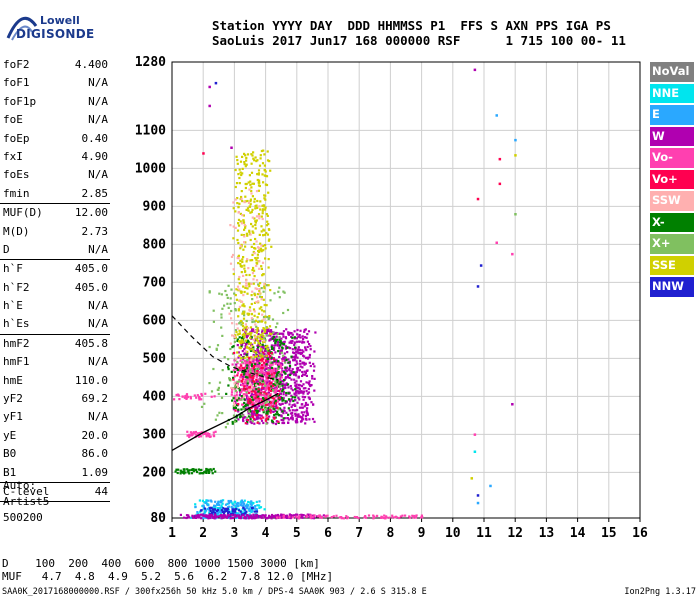 The height and width of the screenshot is (600, 700). What do you see at coordinates (16, 324) in the screenshot?
I see `param-name: h`Es` at bounding box center [16, 324].